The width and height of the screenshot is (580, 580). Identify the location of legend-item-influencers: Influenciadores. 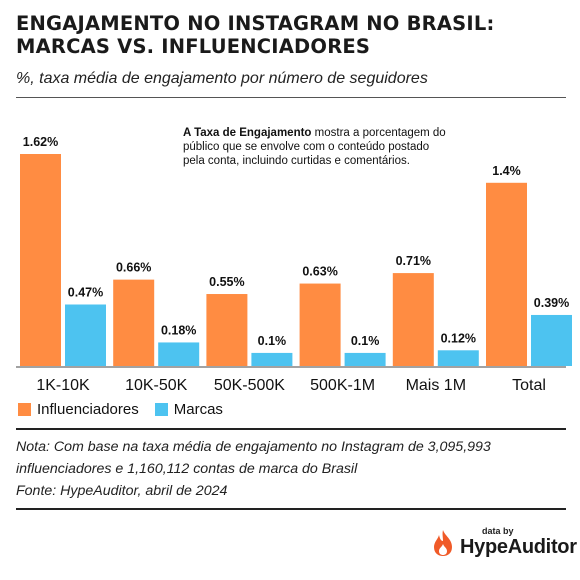
(78, 409).